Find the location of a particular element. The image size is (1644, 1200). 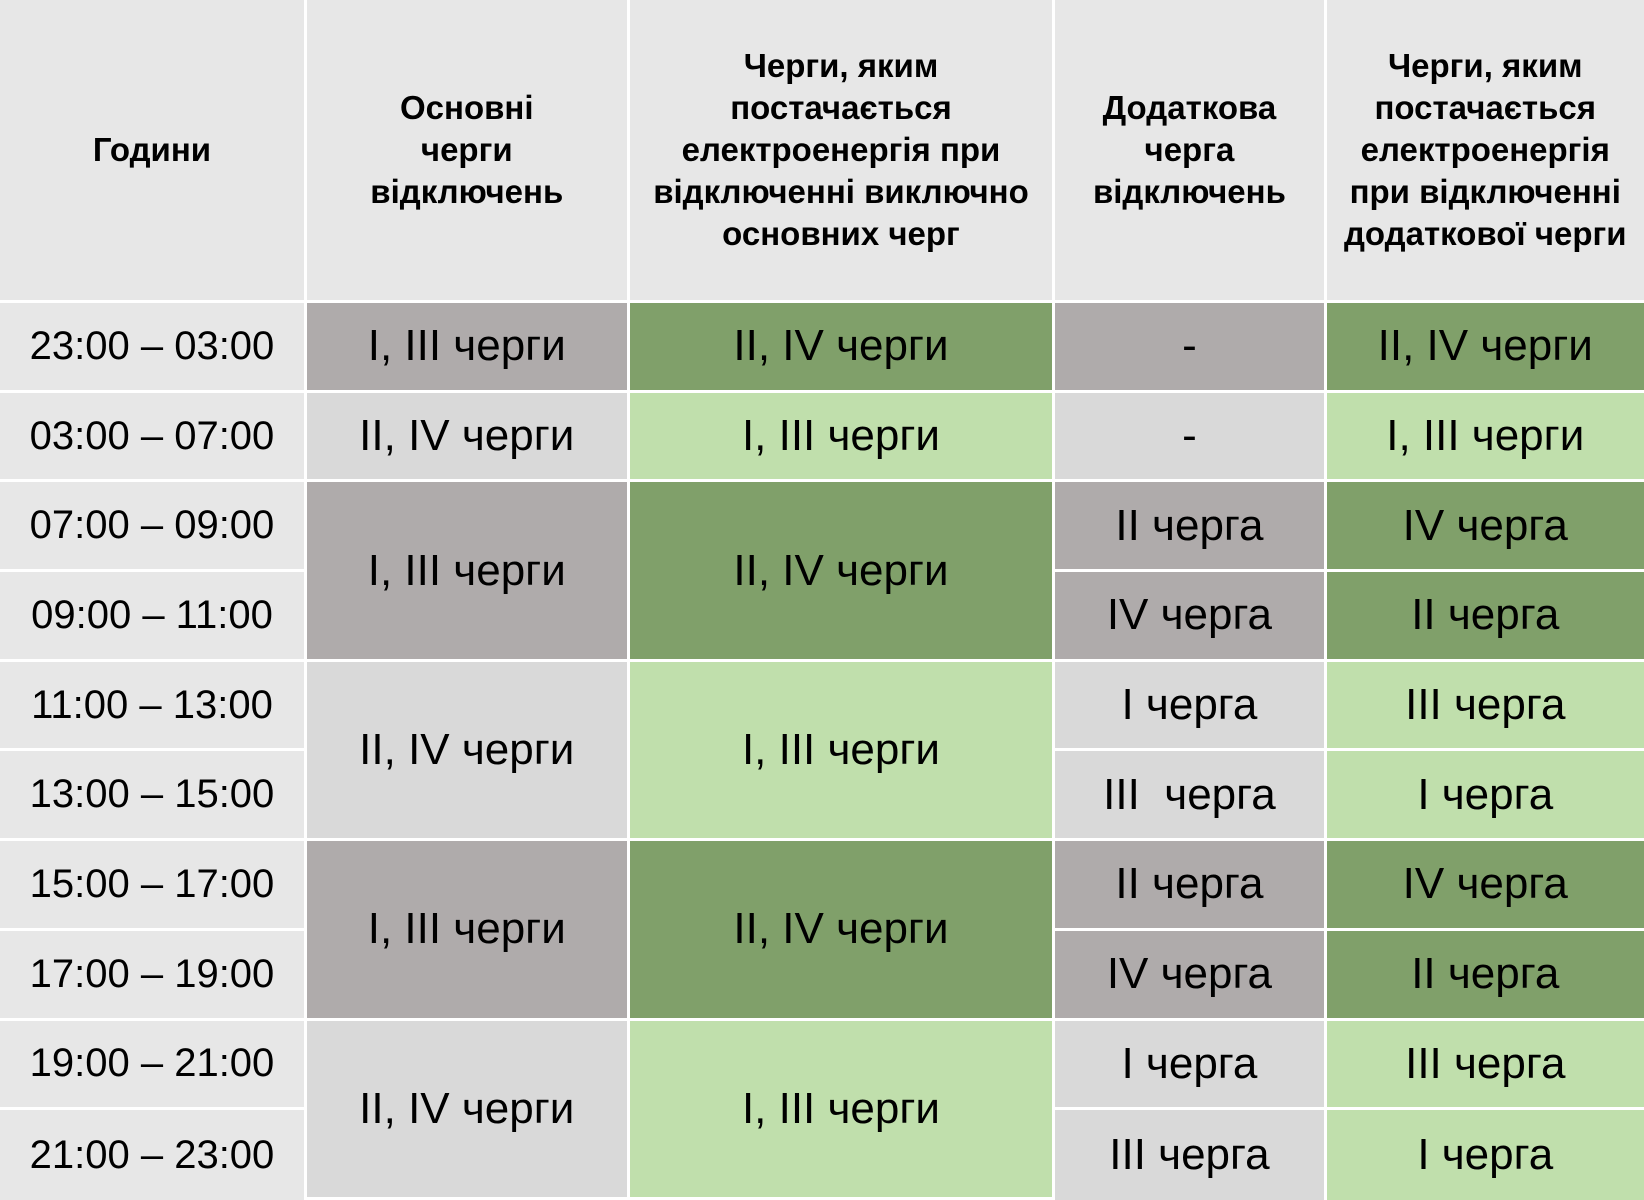

table-row: 17:00 – 19:00 IV черга II черга is located at coordinates (822, 975).